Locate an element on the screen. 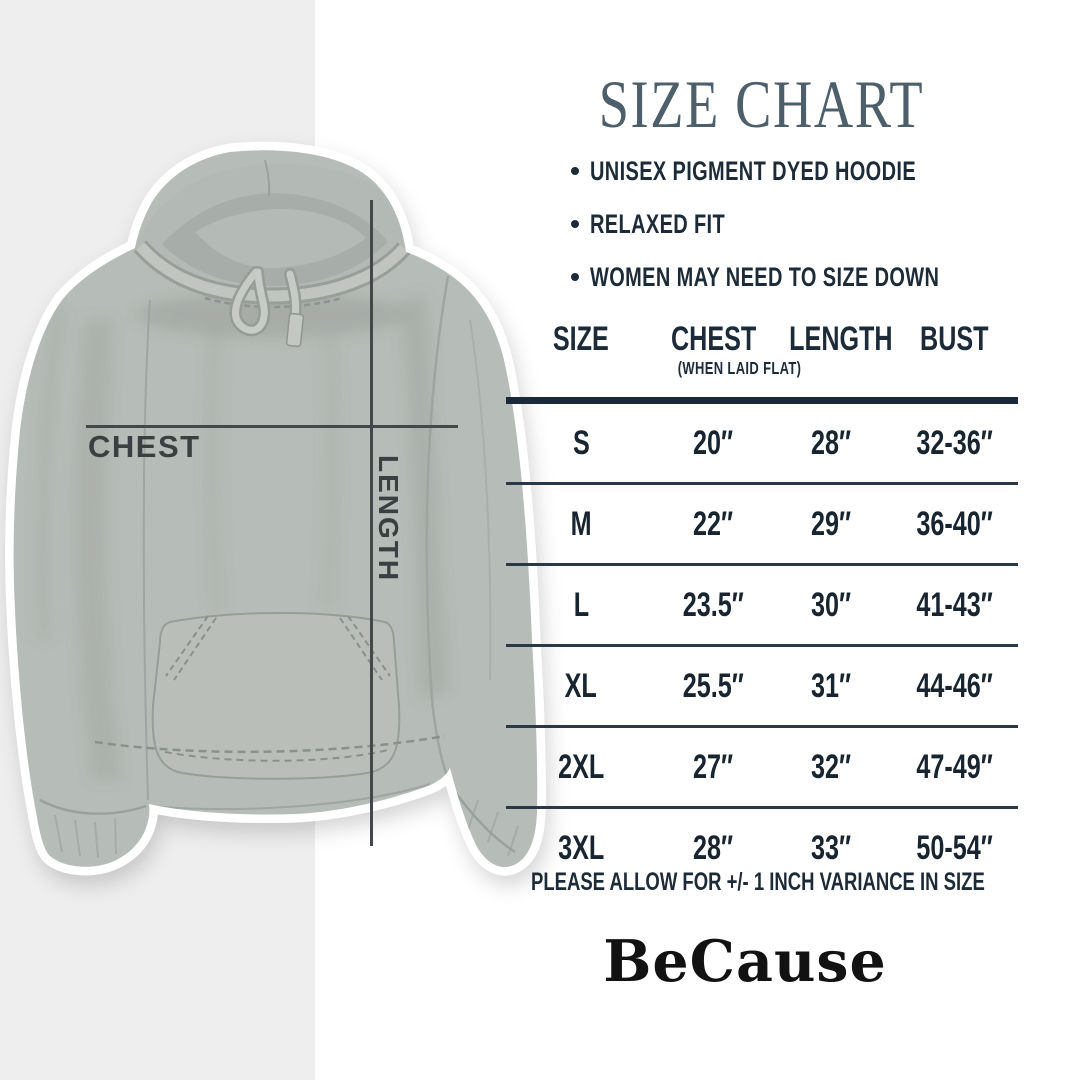 The width and height of the screenshot is (1080, 1080). bullet-text: UNISEX PIGMENT DYED HOODIE is located at coordinates (753, 170).